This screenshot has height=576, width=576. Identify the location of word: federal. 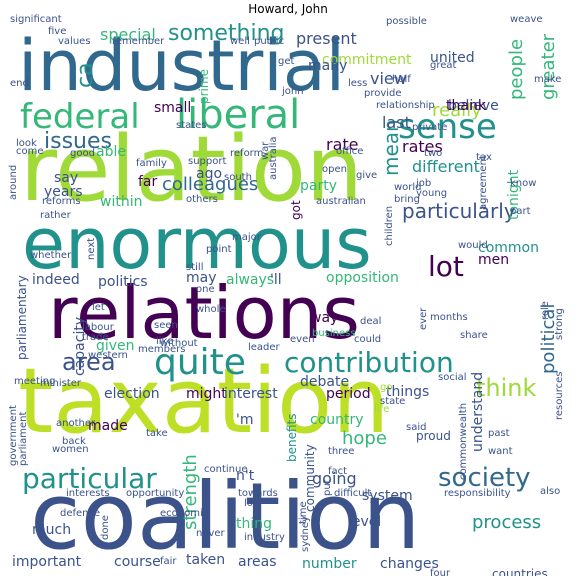
(80, 117).